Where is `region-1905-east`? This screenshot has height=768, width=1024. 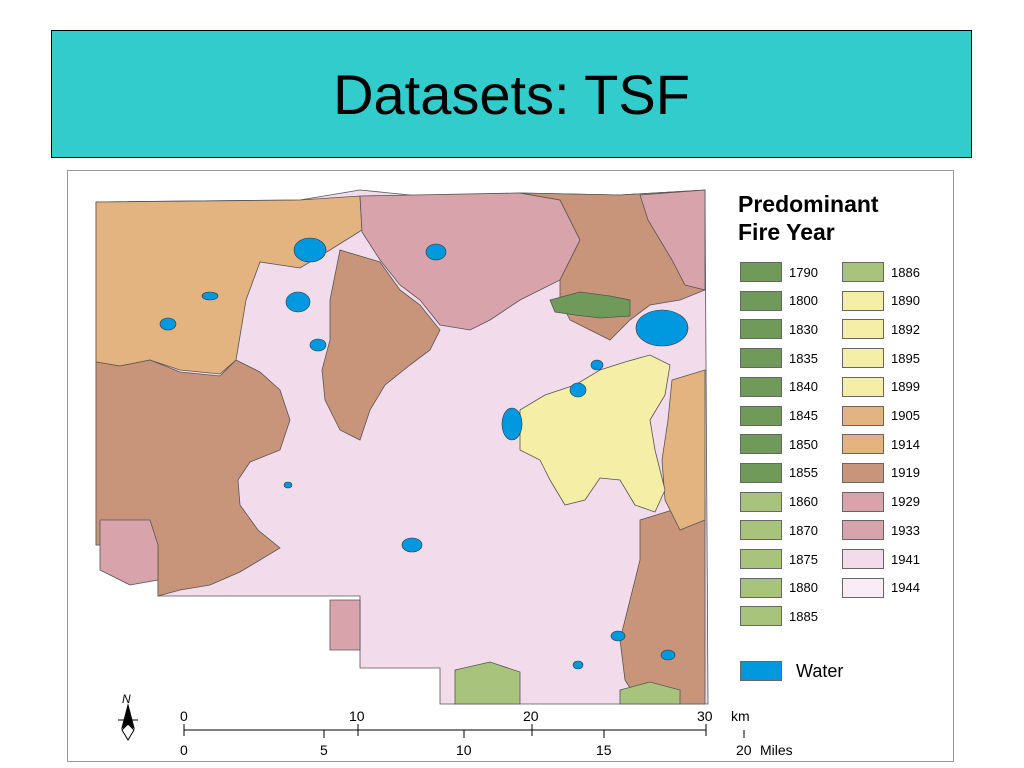
region-1905-east is located at coordinates (683, 450).